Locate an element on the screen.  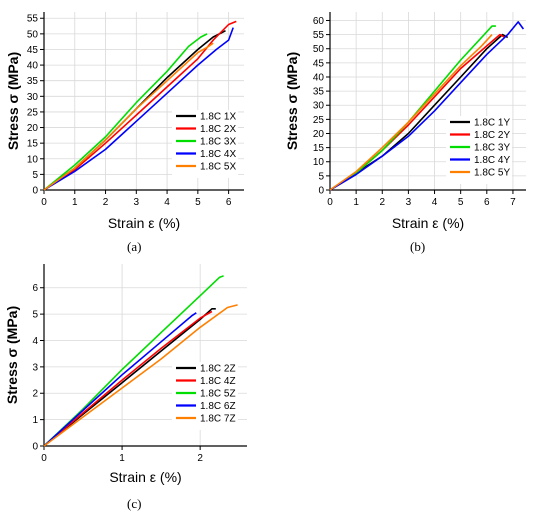
legend-label: 1.8C 6Z is located at coordinates (218, 406).